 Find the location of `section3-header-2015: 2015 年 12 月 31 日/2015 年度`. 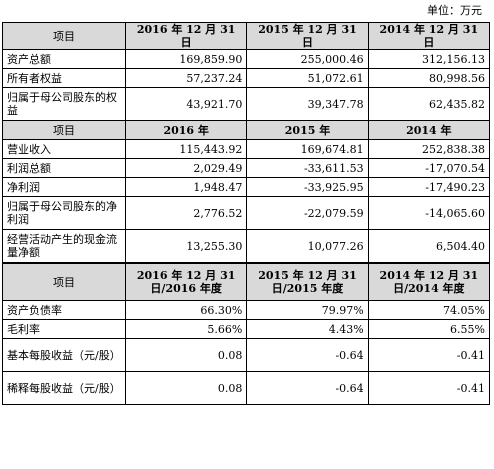

section3-header-2015: 2015 年 12 月 31 日/2015 年度 is located at coordinates (307, 281).